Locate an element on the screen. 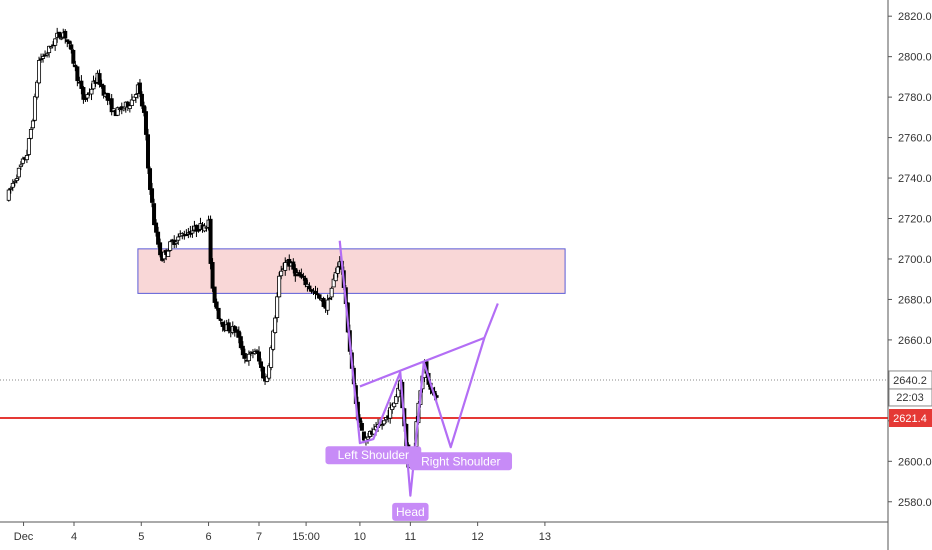 The height and width of the screenshot is (550, 932). current-price-tag: 2640.2 is located at coordinates (910, 381).